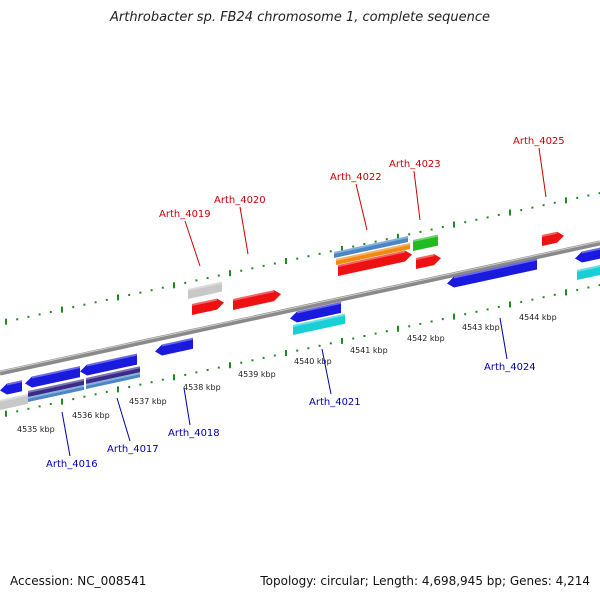 Image resolution: width=600 pixels, height=600 pixels. Describe the element at coordinates (335, 402) in the screenshot. I see `gene-label-arth-4021: Arth_4021` at that location.